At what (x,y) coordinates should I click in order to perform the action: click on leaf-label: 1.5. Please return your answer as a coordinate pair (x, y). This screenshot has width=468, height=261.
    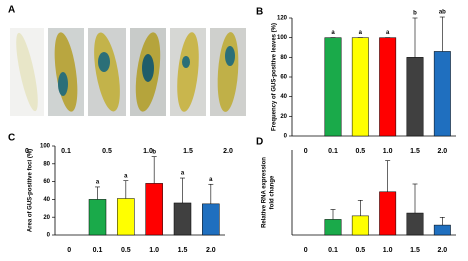
    Looking at the image, I should click on (188, 151).